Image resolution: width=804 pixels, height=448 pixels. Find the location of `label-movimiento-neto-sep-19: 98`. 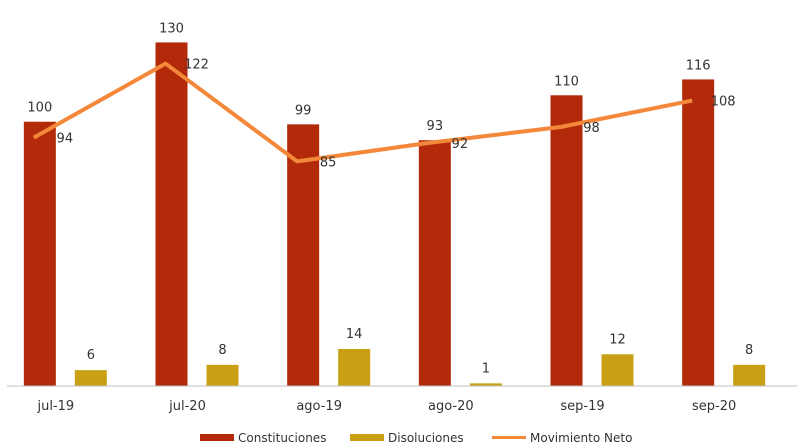

label-movimiento-neto-sep-19: 98 is located at coordinates (591, 128).